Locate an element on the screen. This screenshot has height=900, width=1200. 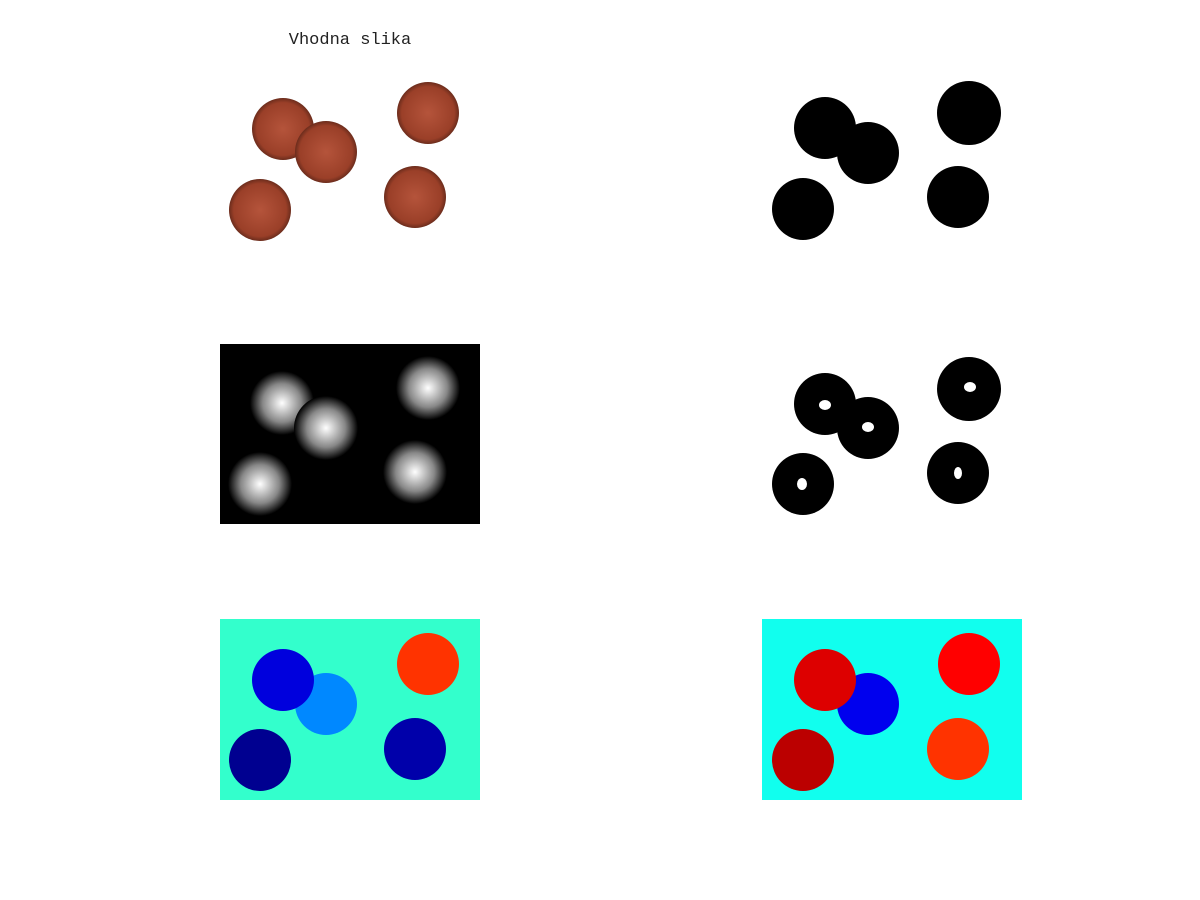
subplot-title: Vhodna slika is located at coordinates (350, 40).